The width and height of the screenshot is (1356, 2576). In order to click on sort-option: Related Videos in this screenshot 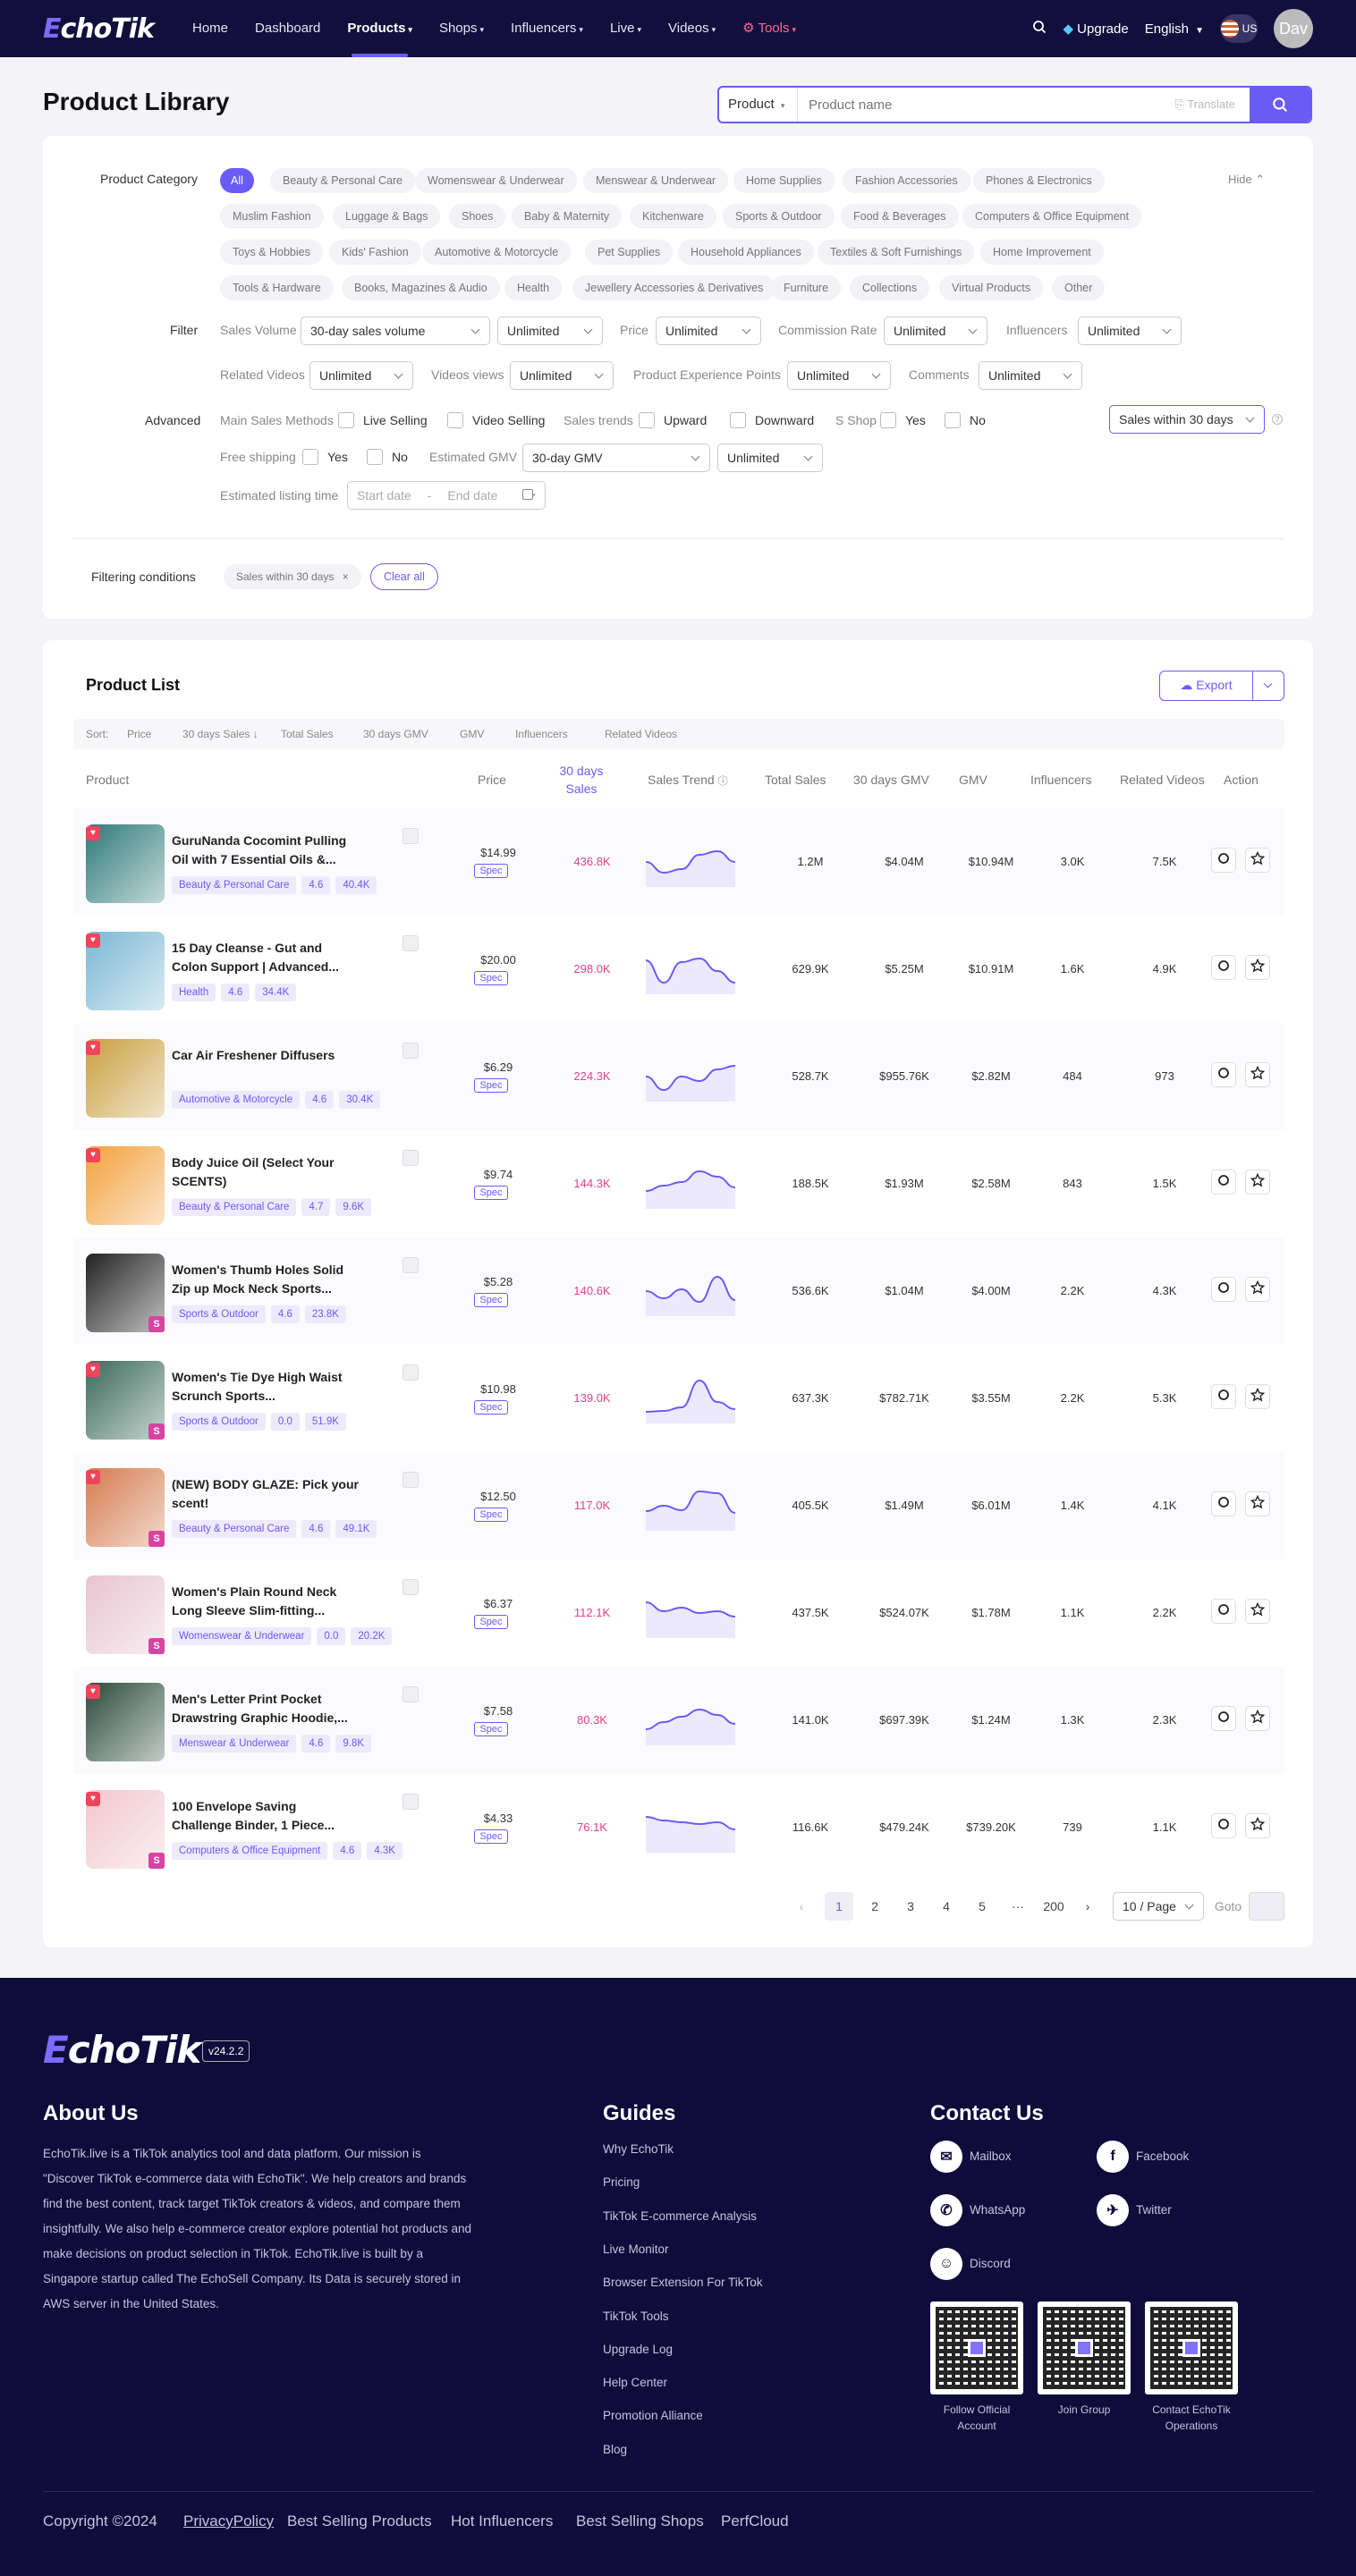, I will do `click(641, 734)`.